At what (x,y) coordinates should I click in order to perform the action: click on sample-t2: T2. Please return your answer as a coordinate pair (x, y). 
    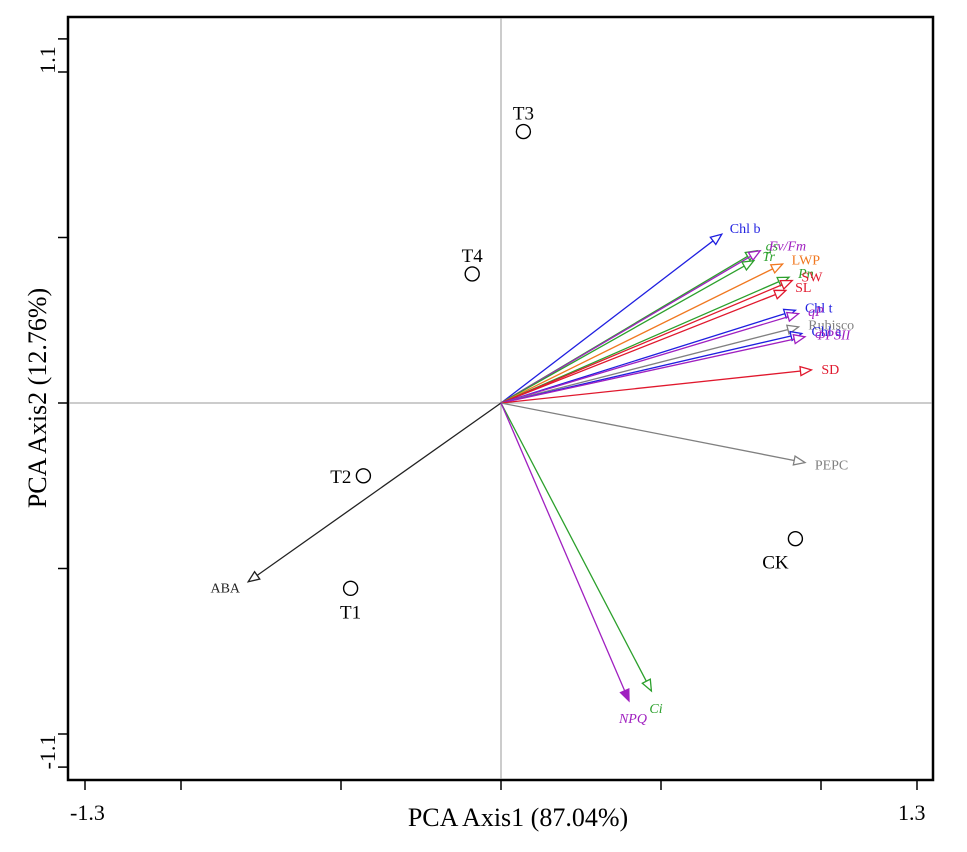
    Looking at the image, I should click on (351, 477).